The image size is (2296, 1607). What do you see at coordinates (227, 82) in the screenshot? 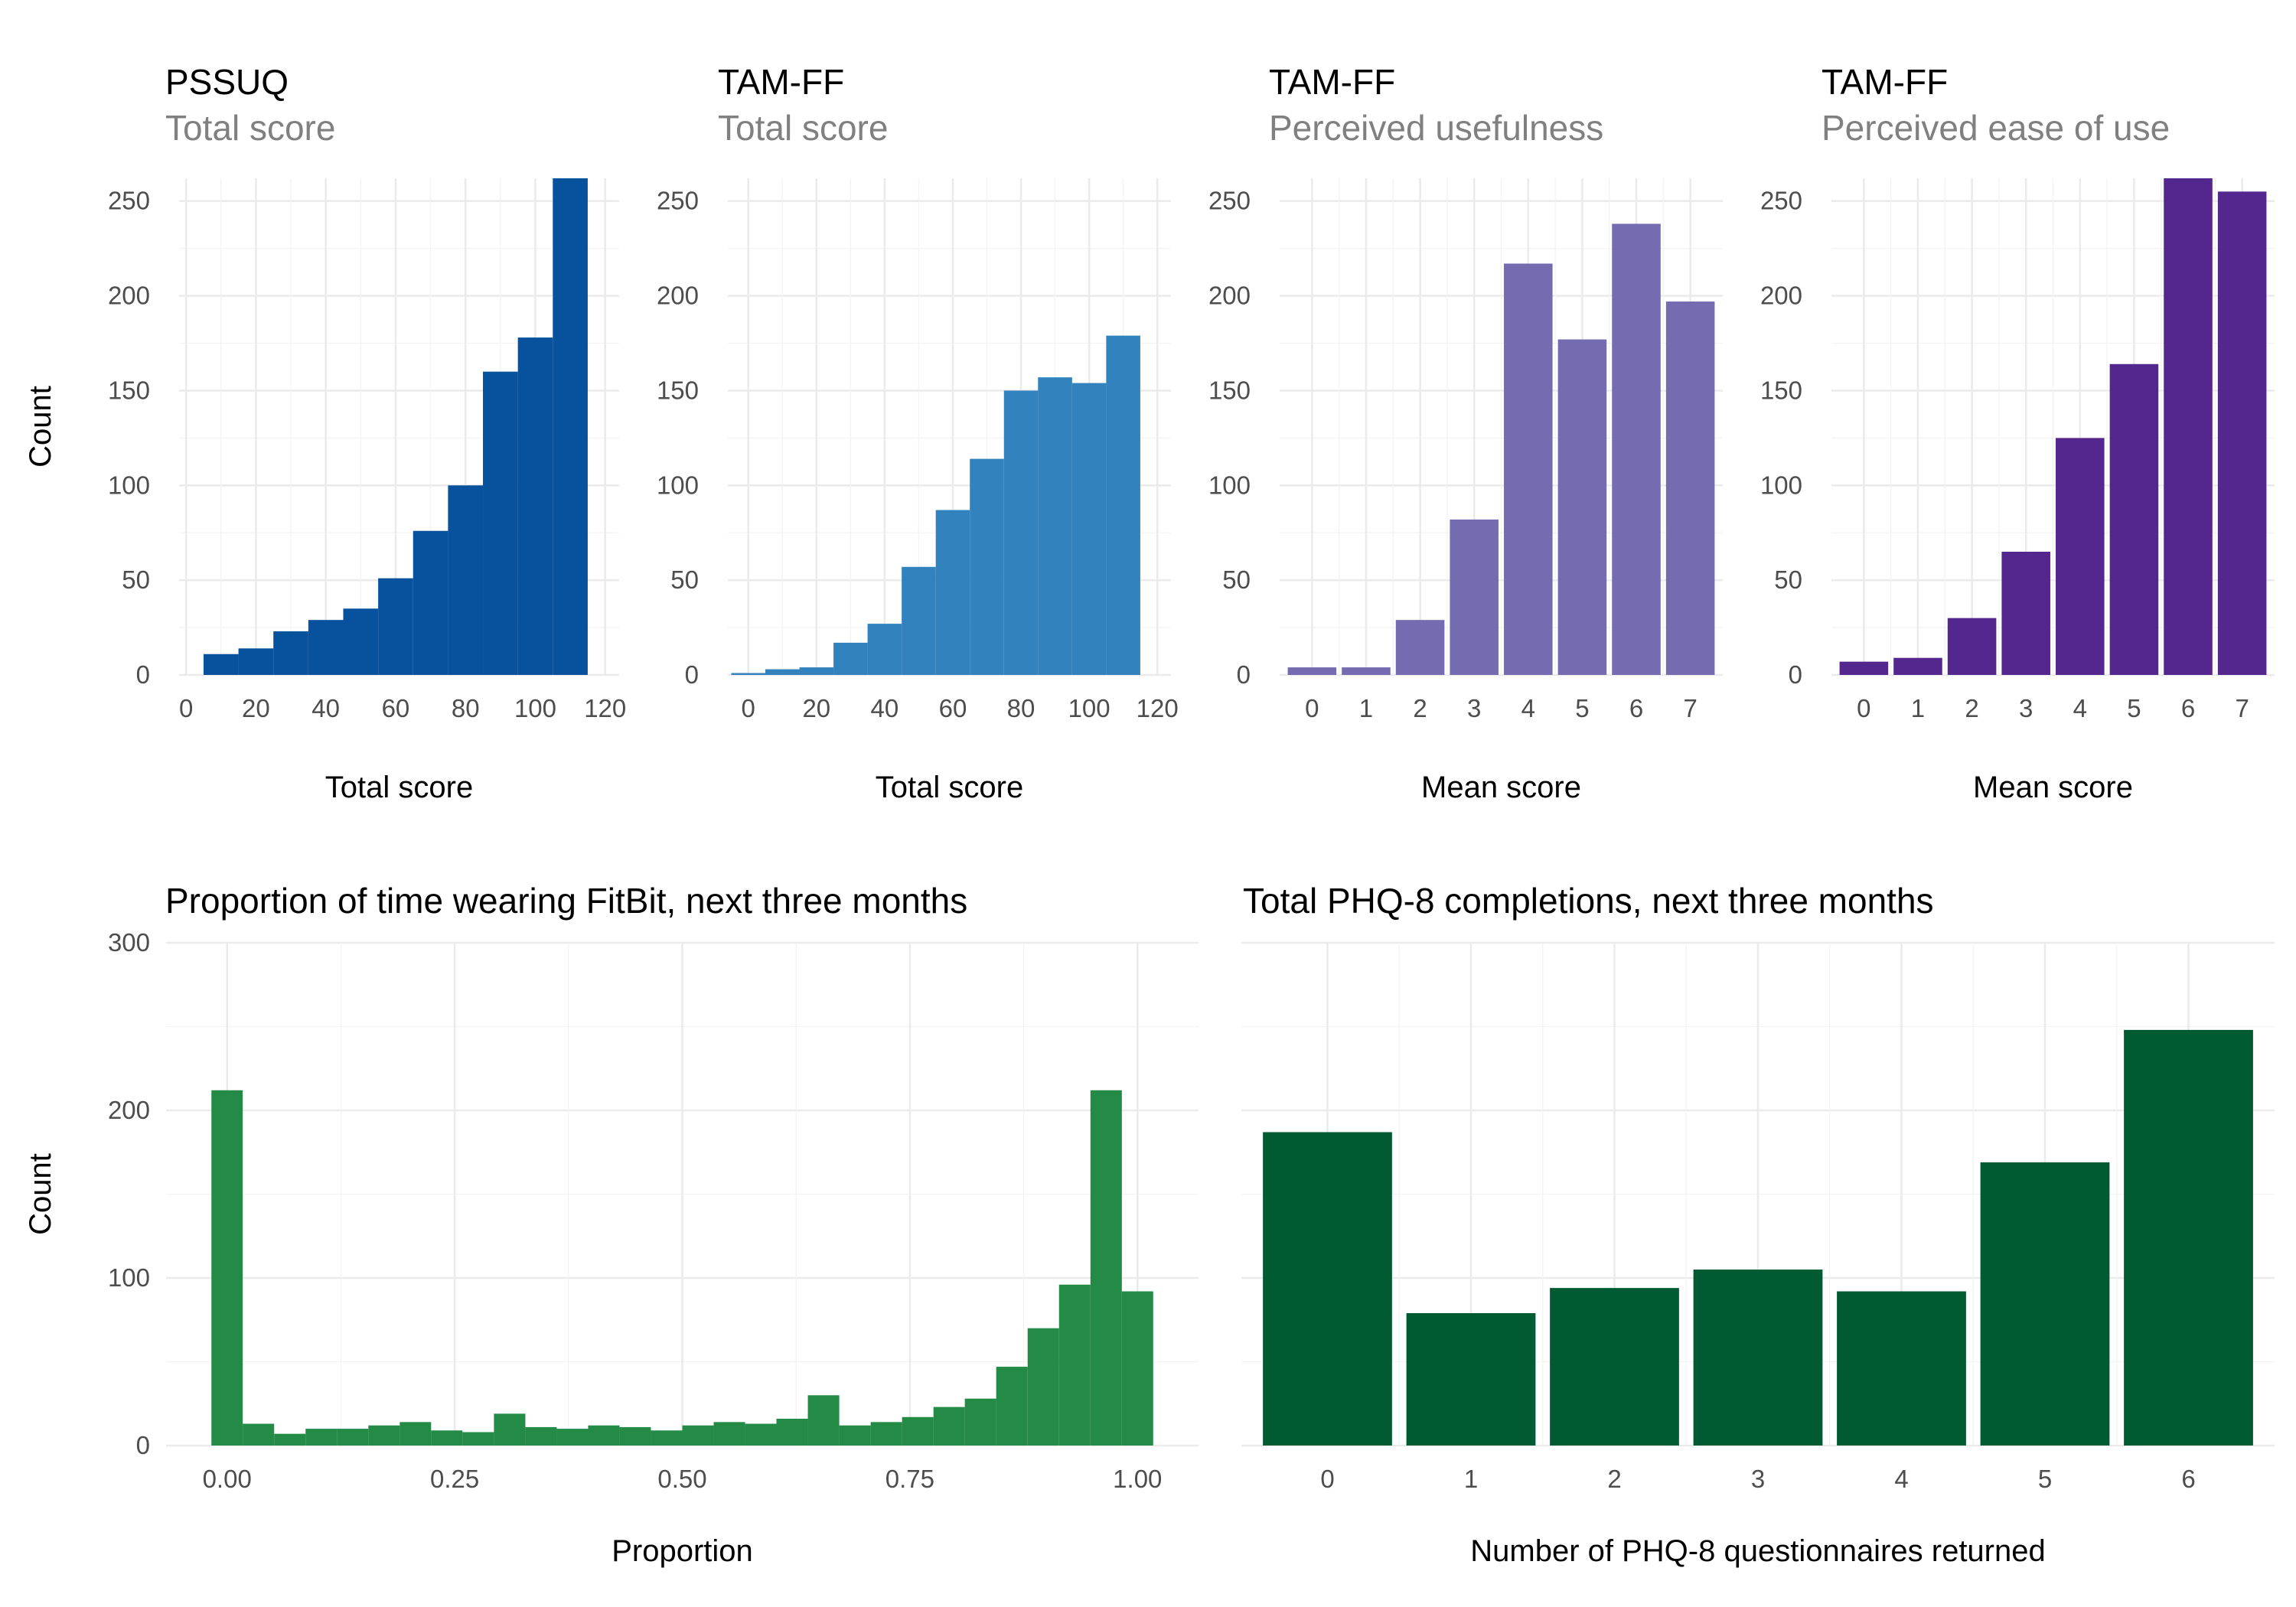
I see `panel-title: PSSUQ` at bounding box center [227, 82].